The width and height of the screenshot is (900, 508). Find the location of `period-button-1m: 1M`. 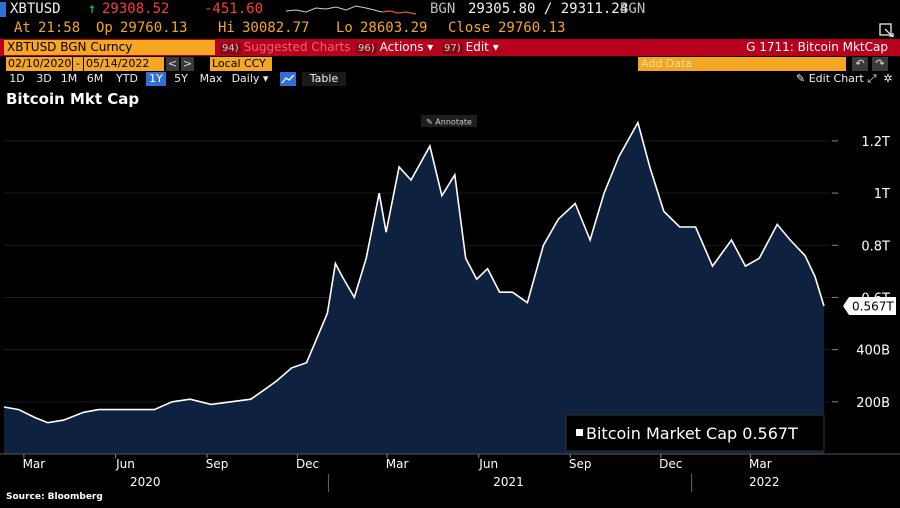

period-button-1m: 1M is located at coordinates (69, 78).